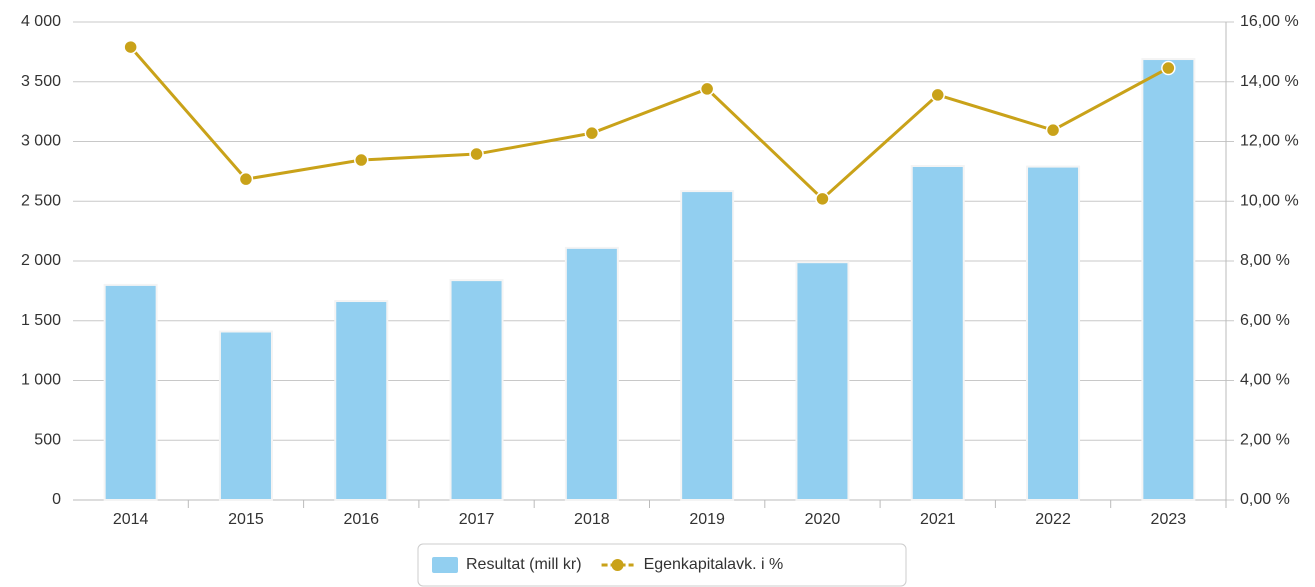 The width and height of the screenshot is (1315, 587). Describe the element at coordinates (361, 519) in the screenshot. I see `x-tick-label: 2016` at that location.